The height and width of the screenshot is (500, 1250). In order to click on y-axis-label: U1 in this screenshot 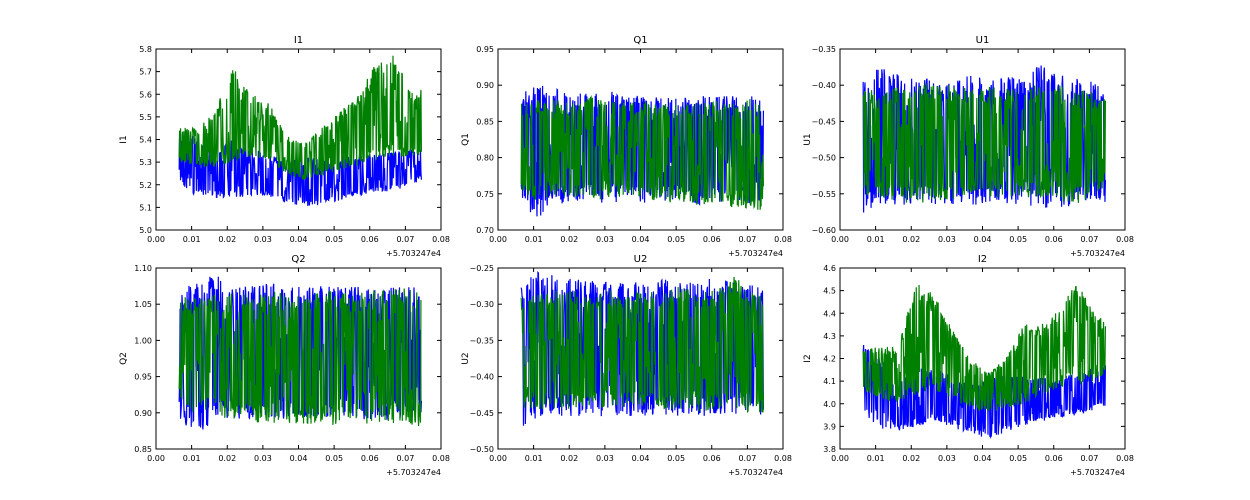, I will do `click(808, 139)`.